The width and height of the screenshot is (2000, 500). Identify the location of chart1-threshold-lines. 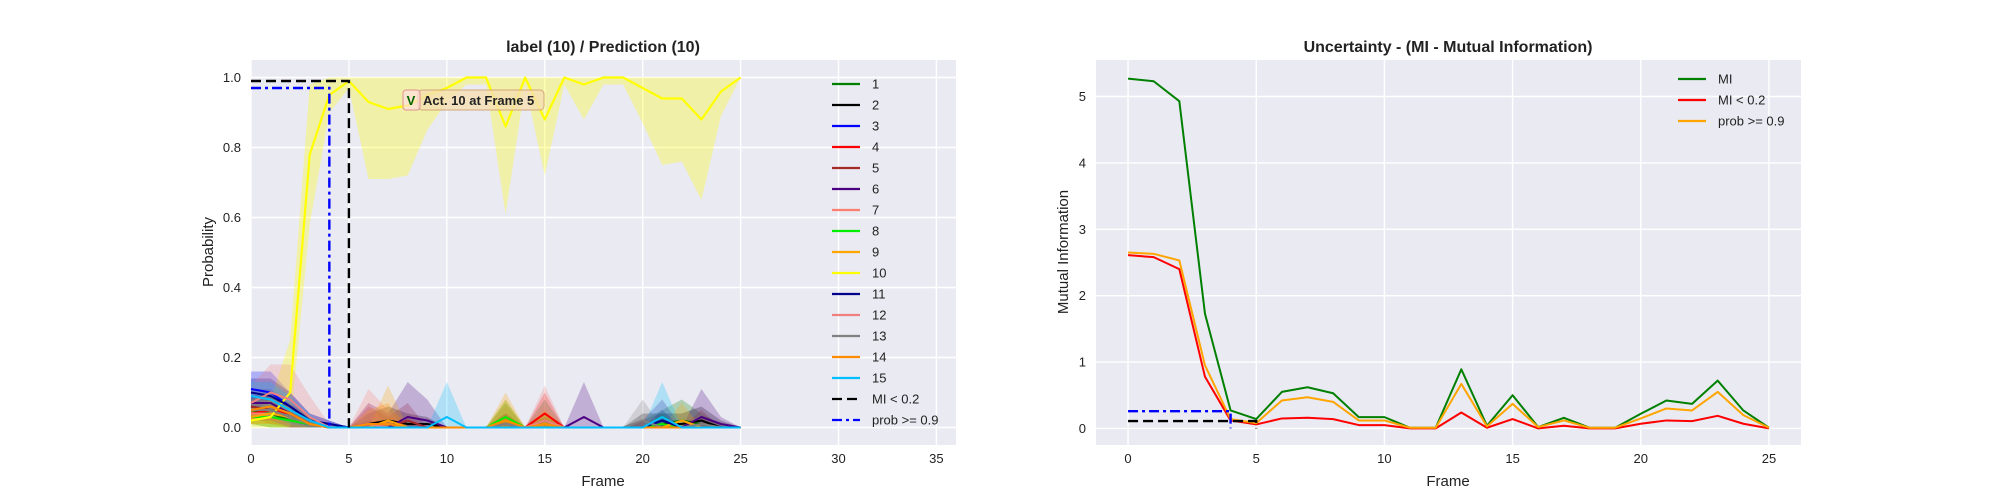
(301, 253).